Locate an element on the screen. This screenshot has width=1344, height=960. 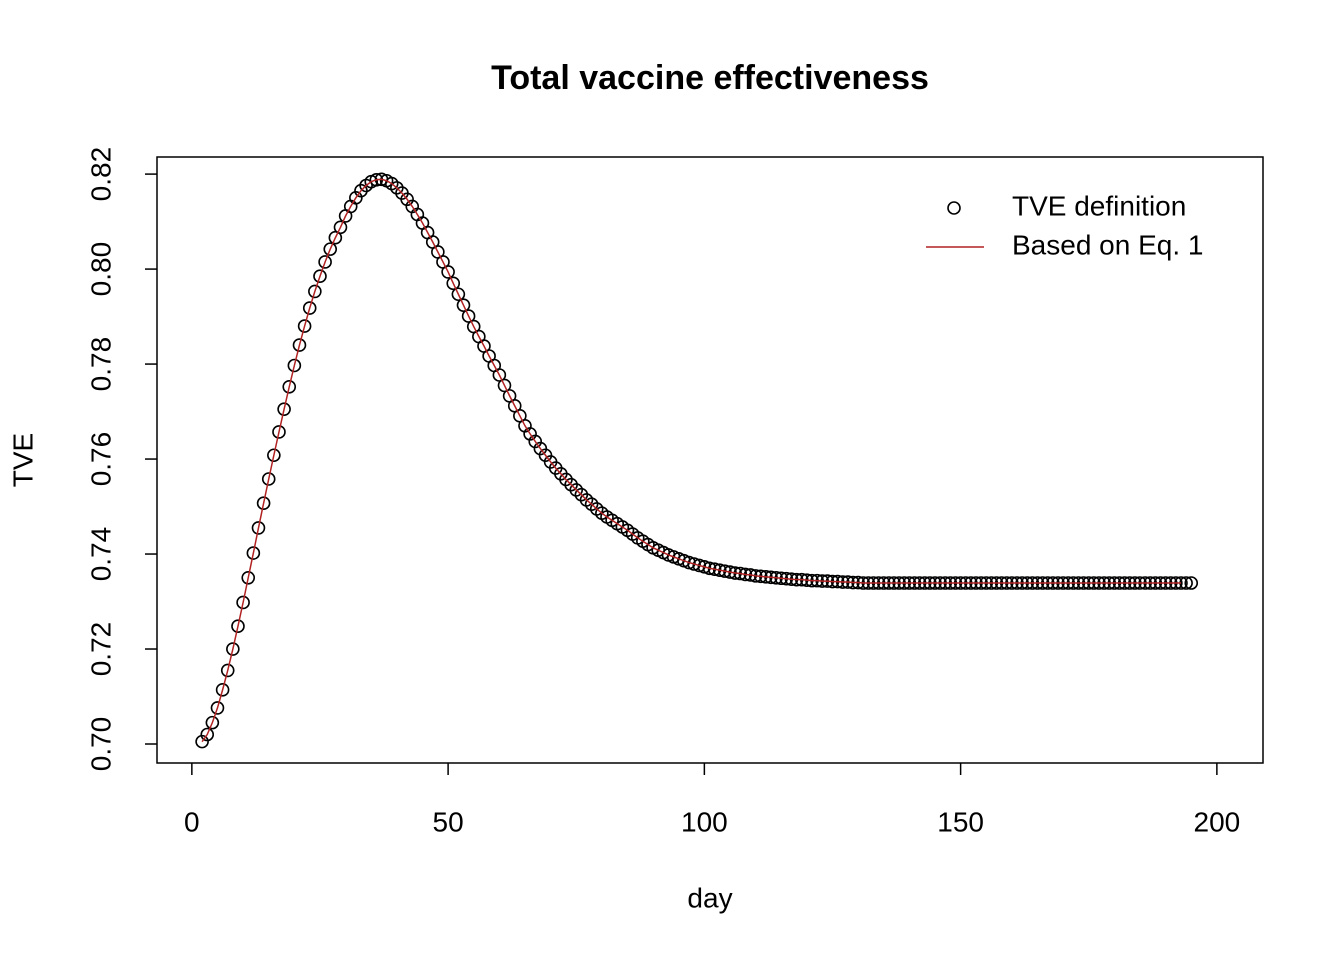
x-tick-label: 100 is located at coordinates (704, 821).